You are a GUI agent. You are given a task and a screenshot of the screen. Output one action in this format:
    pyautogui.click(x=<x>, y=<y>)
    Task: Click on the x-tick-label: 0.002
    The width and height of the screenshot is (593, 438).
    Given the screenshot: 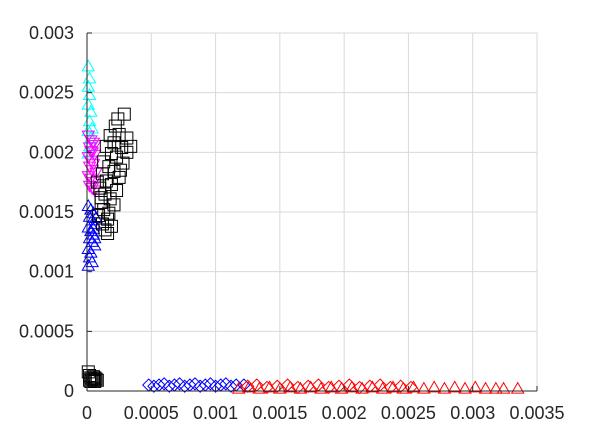 What is the action you would take?
    pyautogui.click(x=344, y=413)
    